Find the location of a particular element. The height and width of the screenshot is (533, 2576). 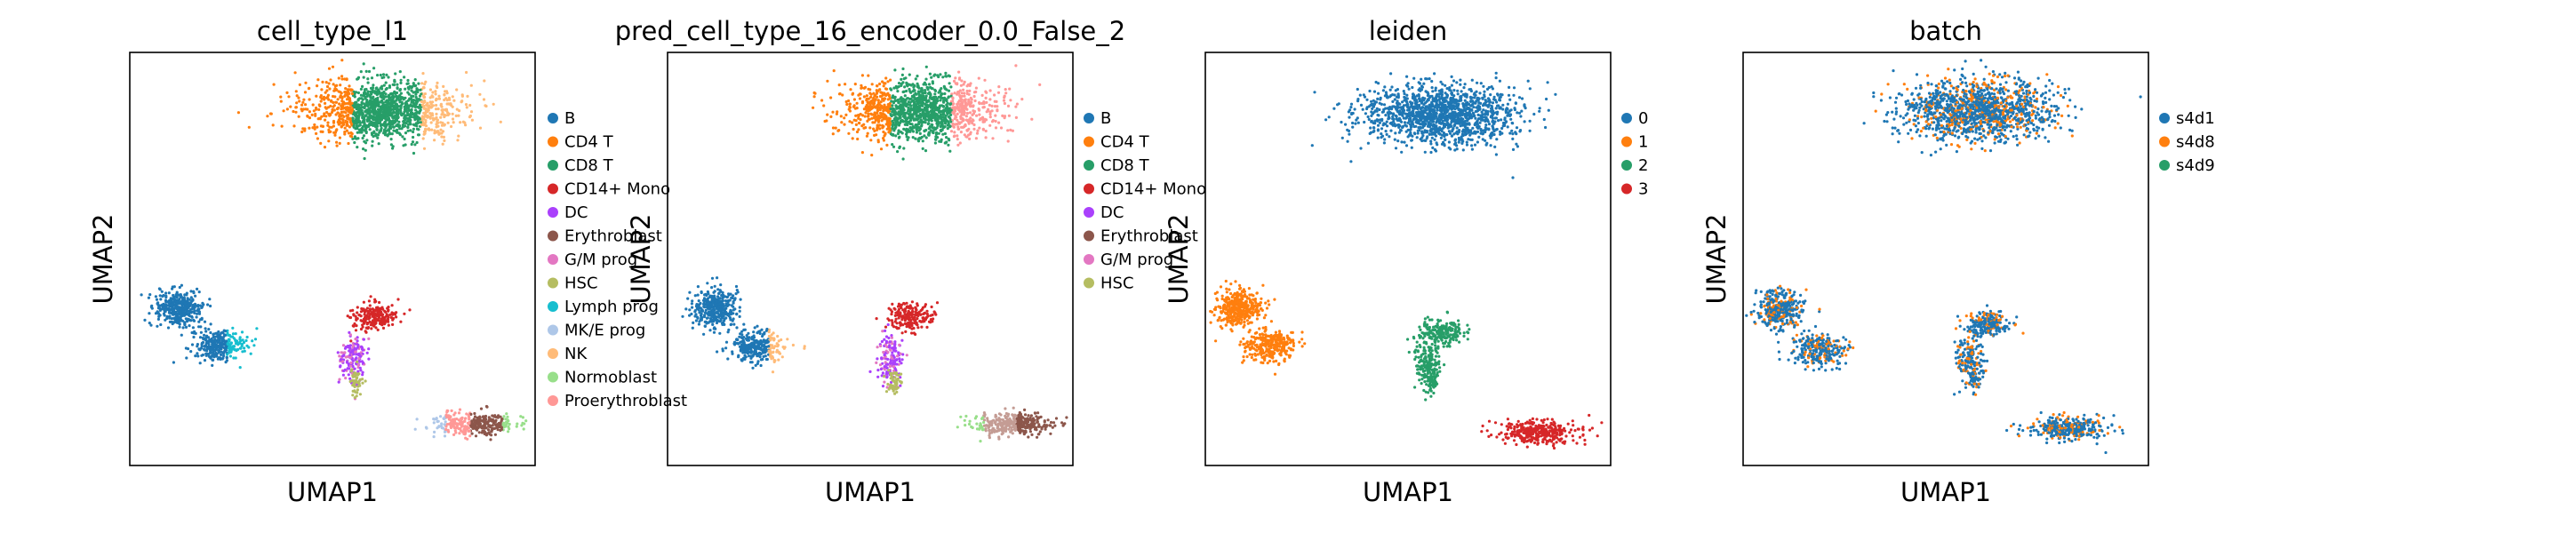

legend: 0 1 2 3 is located at coordinates (1634, 154).